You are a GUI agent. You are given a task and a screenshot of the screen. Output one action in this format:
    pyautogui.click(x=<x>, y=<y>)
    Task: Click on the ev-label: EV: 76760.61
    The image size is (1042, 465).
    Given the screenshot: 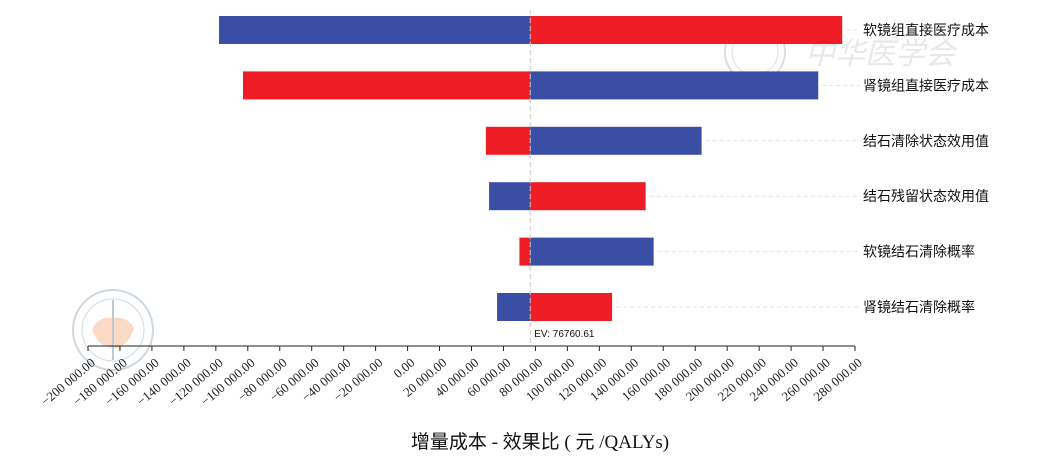 What is the action you would take?
    pyautogui.click(x=564, y=334)
    